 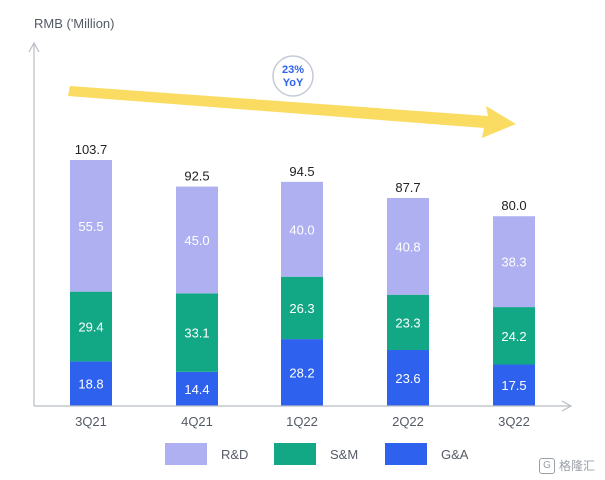 I want to click on bar-sm-3Q22, so click(x=514, y=336).